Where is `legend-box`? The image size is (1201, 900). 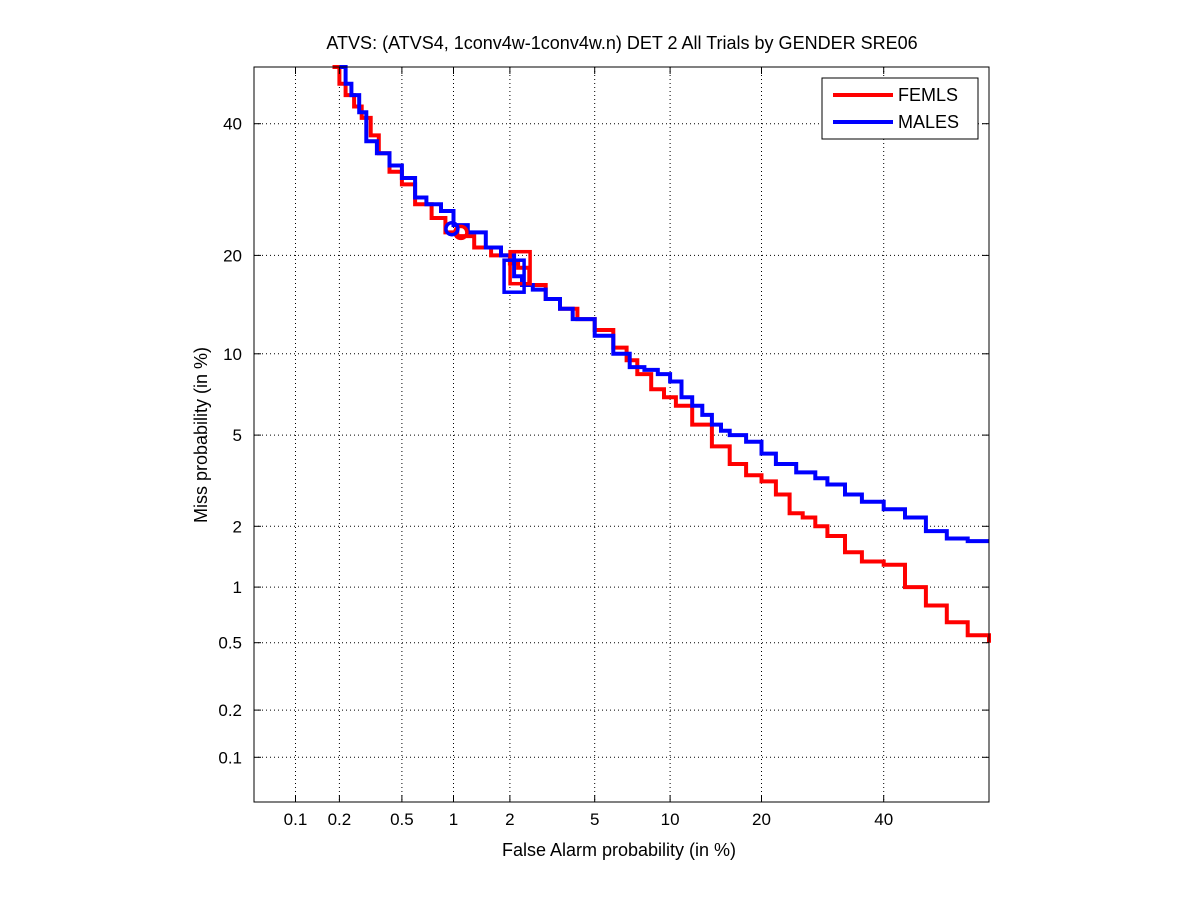 legend-box is located at coordinates (900, 108).